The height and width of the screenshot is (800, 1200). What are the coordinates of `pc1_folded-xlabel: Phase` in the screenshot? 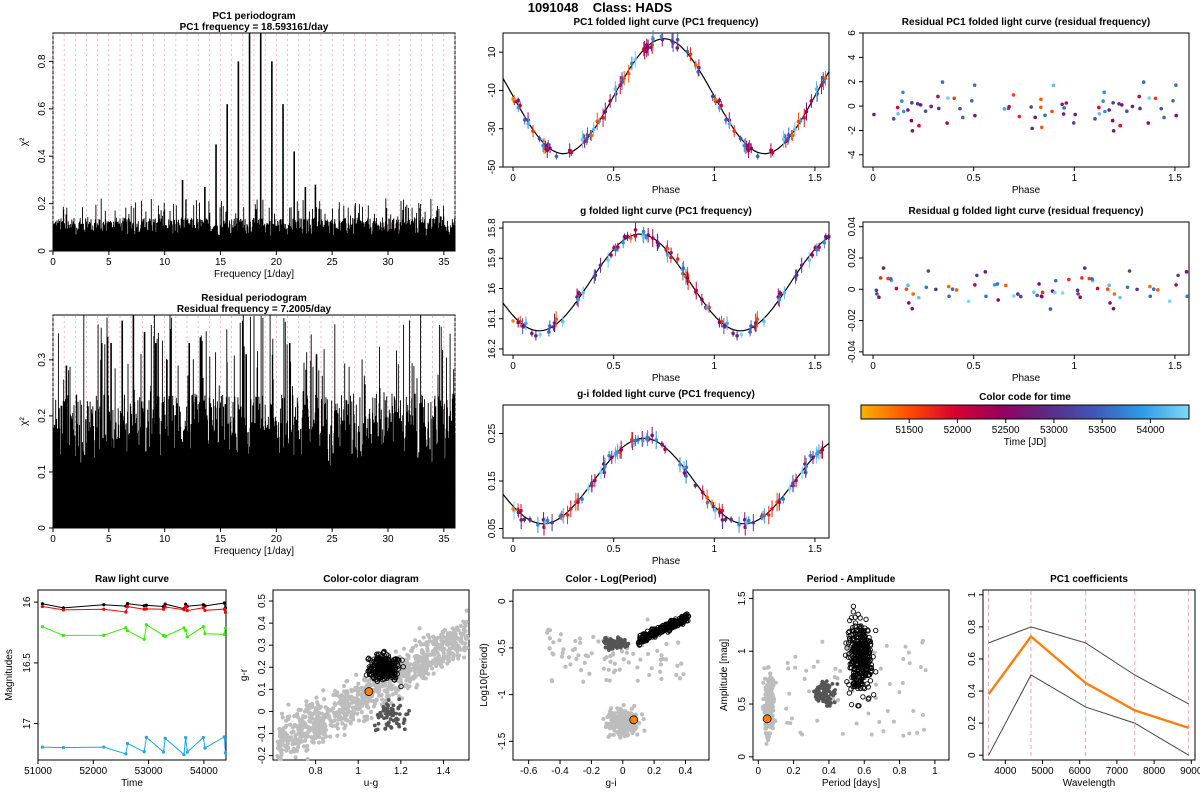 It's located at (666, 190).